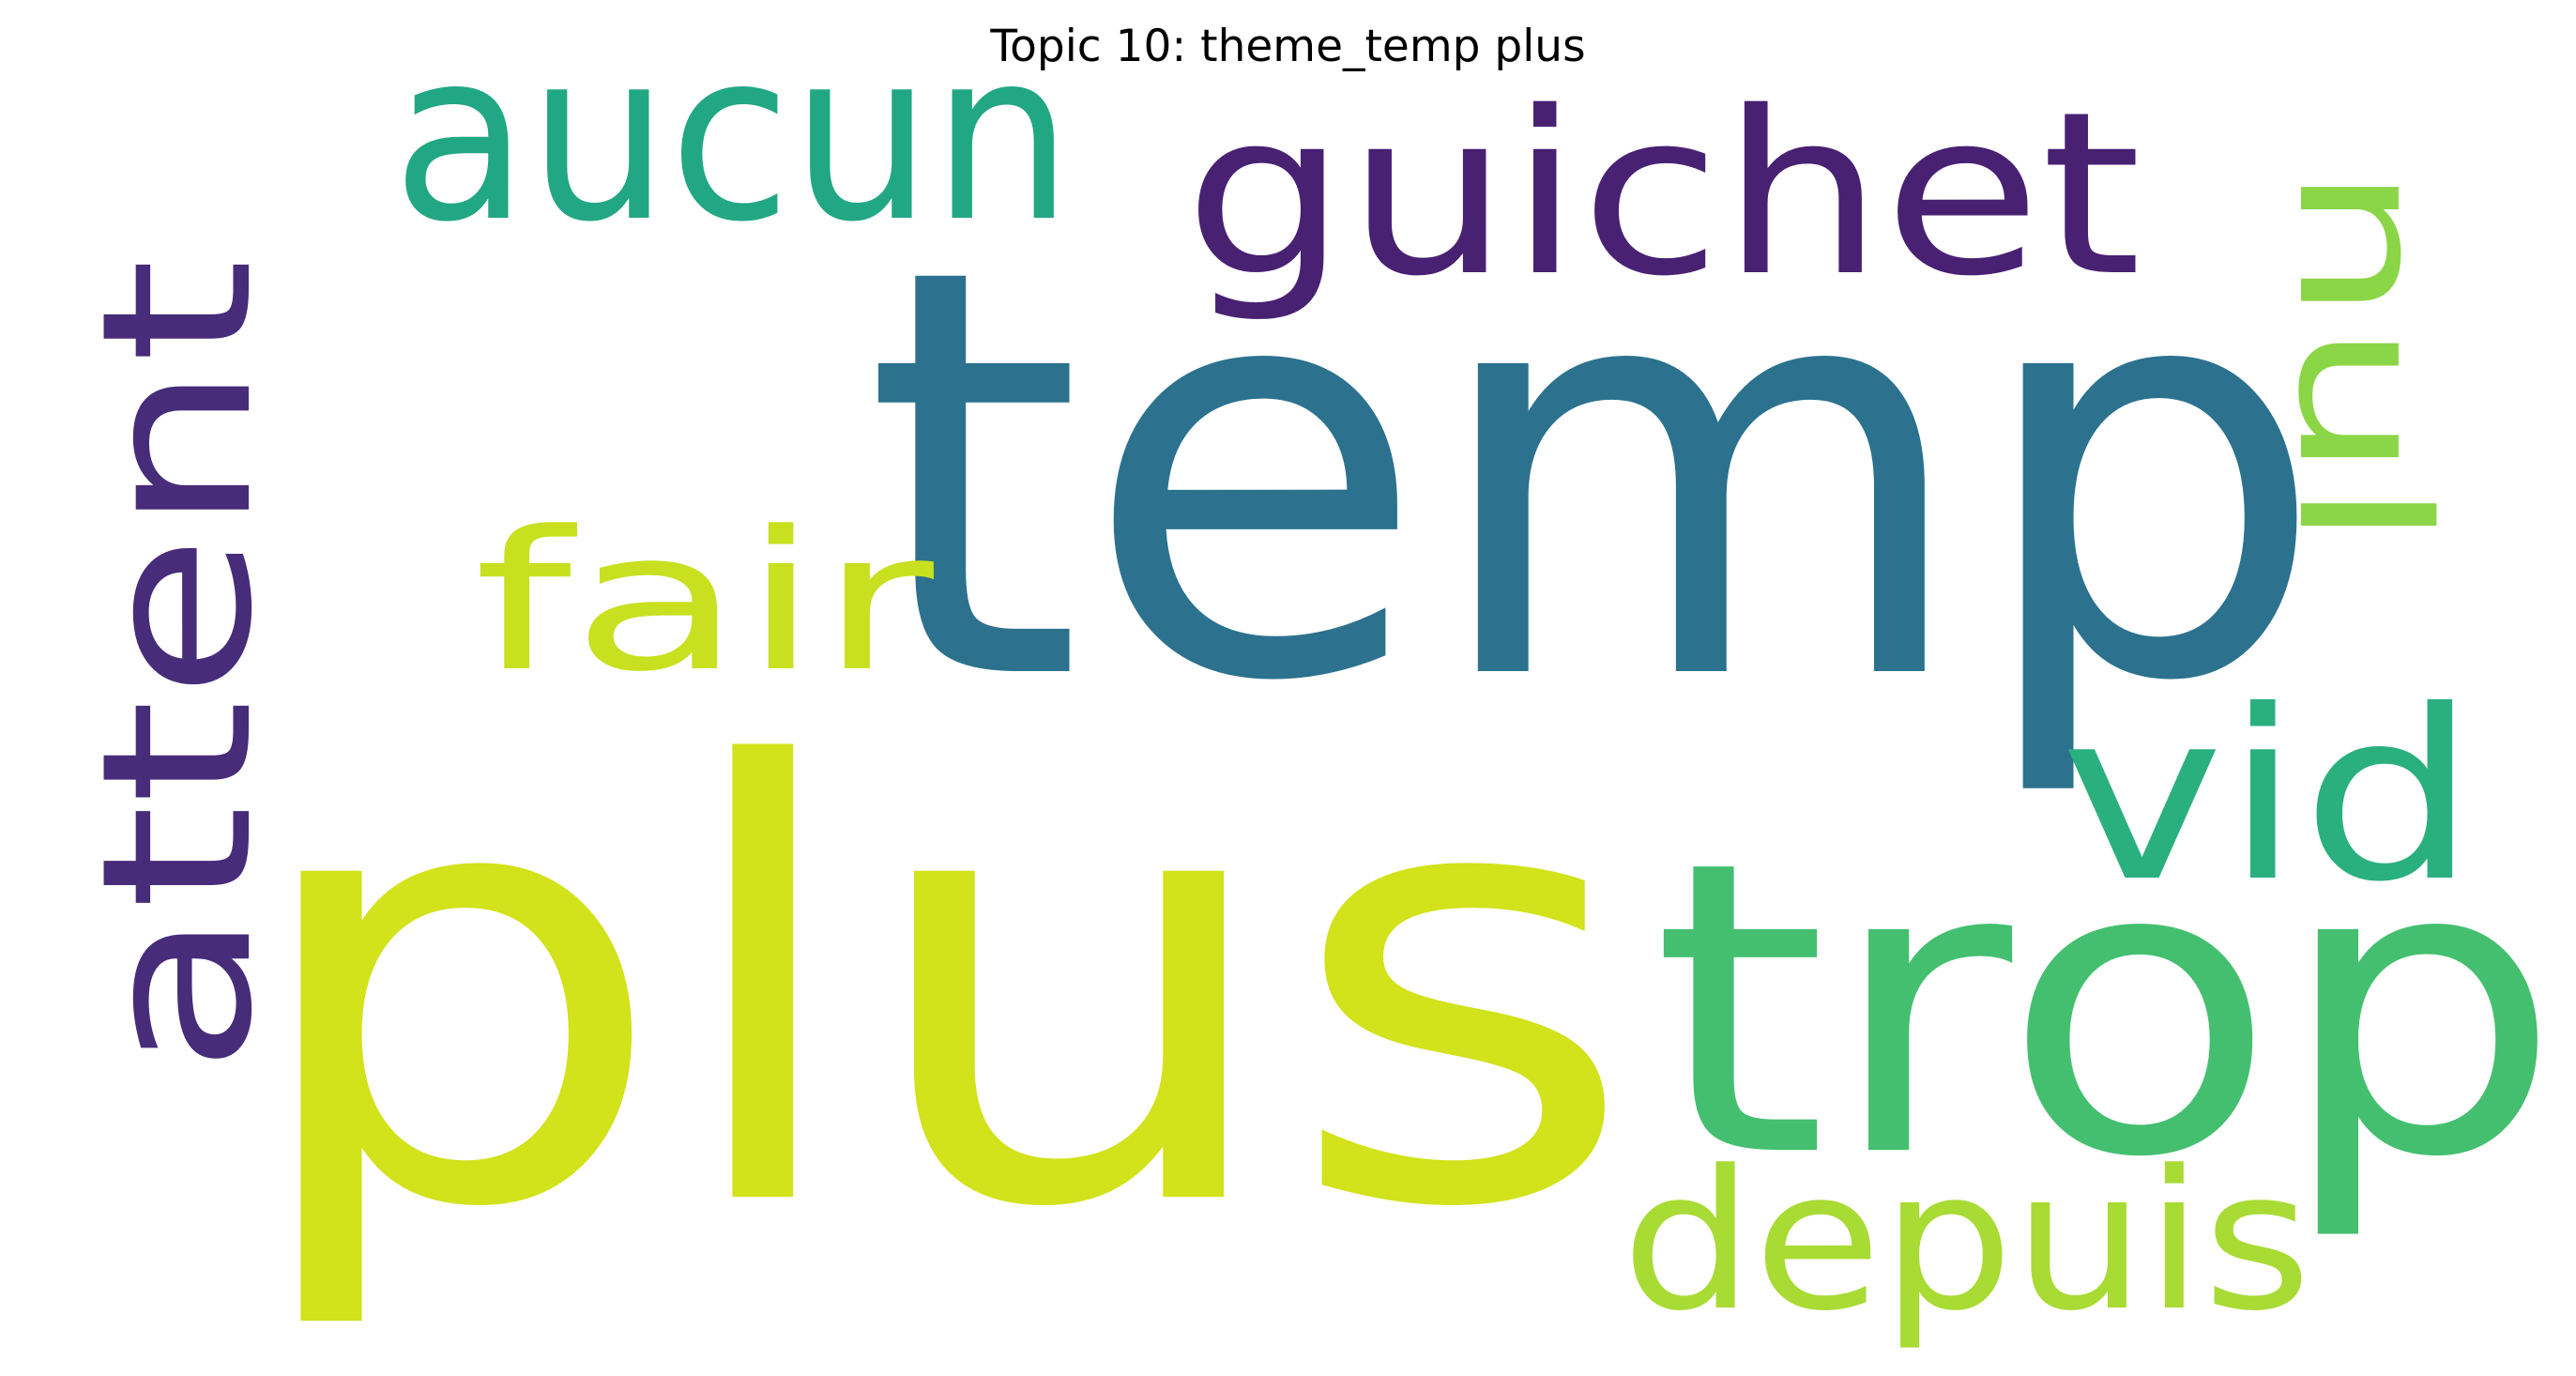 This screenshot has width=2576, height=1376. What do you see at coordinates (1663, 194) in the screenshot?
I see `word-guichet: guichet` at bounding box center [1663, 194].